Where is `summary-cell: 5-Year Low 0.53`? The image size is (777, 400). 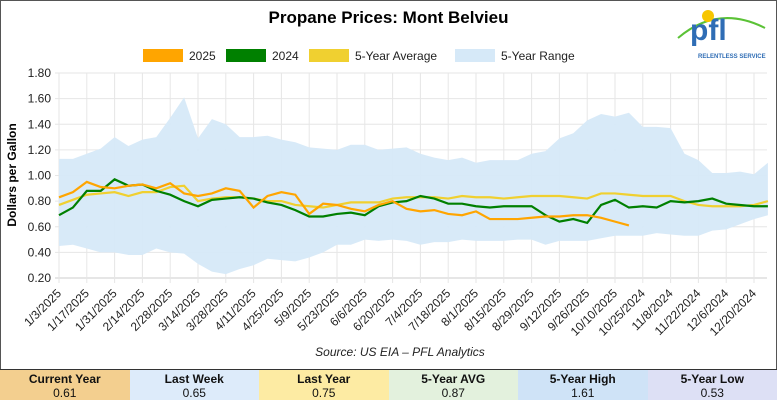
summary-cell: 5-Year Low 0.53 is located at coordinates (712, 385).